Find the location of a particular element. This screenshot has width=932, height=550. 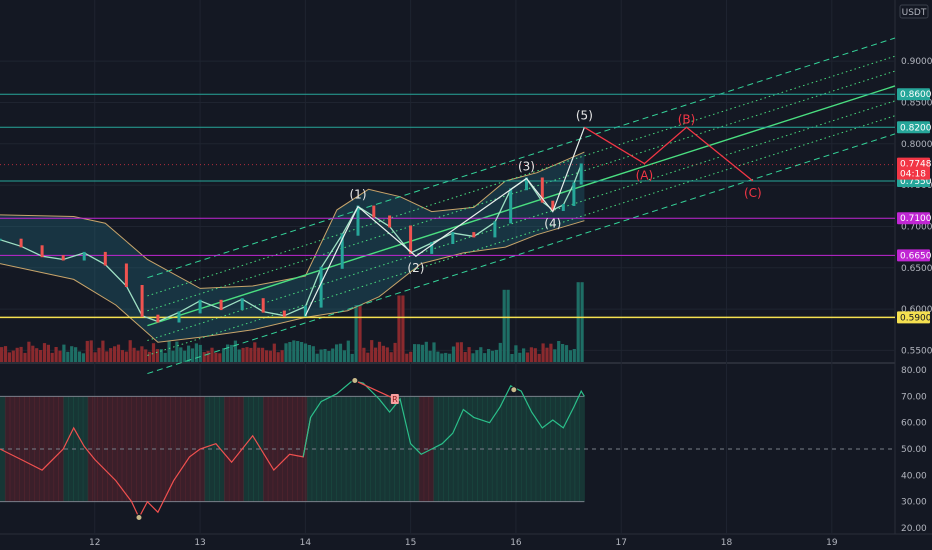

indicator-tick-label: 40.00 is located at coordinates (914, 476).